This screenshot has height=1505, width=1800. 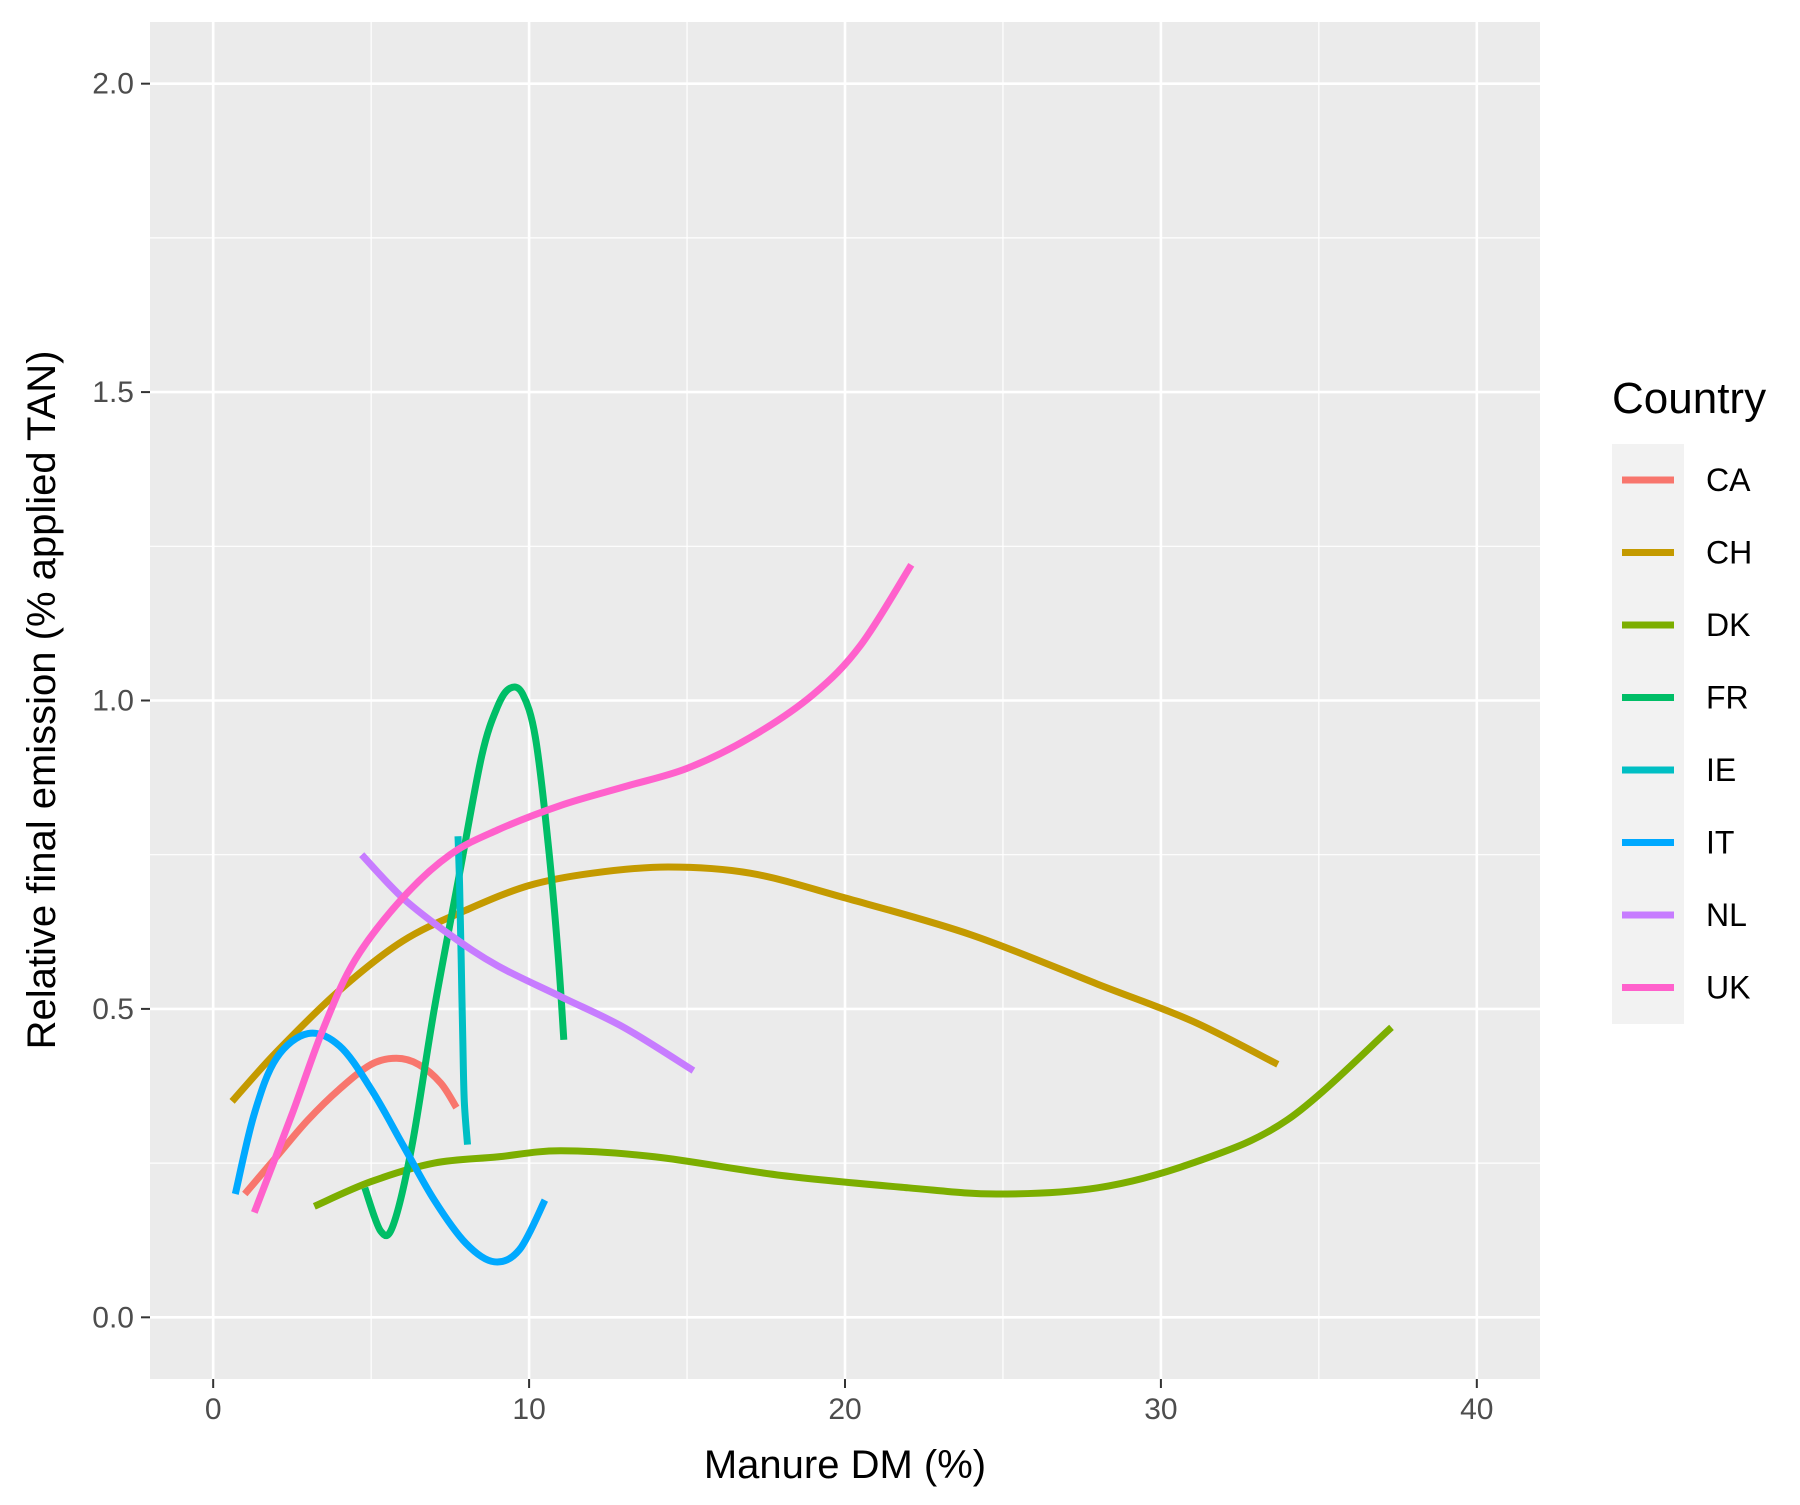 What do you see at coordinates (113, 701) in the screenshot?
I see `y-tick-label: 1.0` at bounding box center [113, 701].